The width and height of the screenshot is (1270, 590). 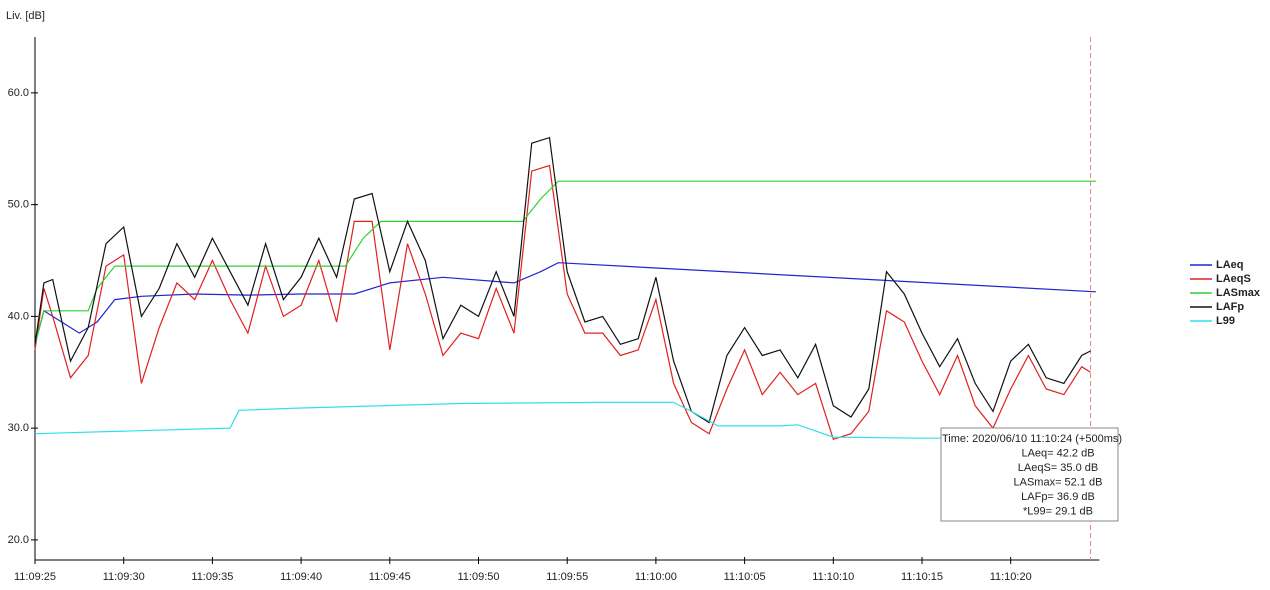 I want to click on legend-label: LAFp, so click(x=1230, y=307).